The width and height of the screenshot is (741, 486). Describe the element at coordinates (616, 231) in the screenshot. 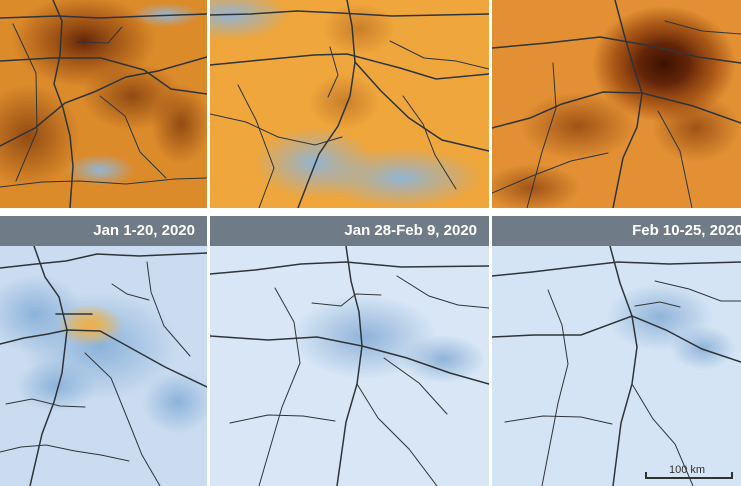

I see `caption-bar-right: Feb 10-25, 2020` at that location.